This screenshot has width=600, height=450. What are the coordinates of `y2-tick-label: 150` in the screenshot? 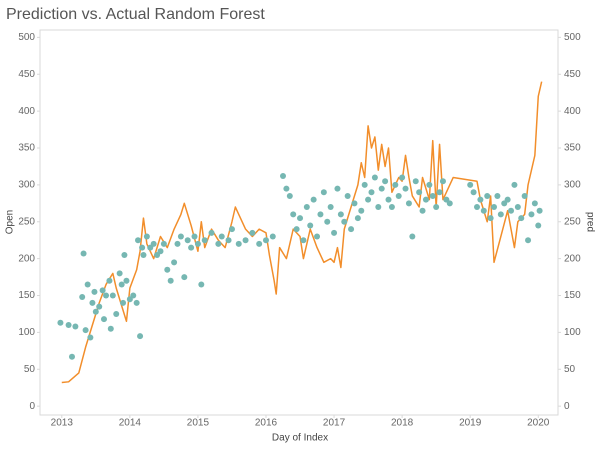 It's located at (572, 295).